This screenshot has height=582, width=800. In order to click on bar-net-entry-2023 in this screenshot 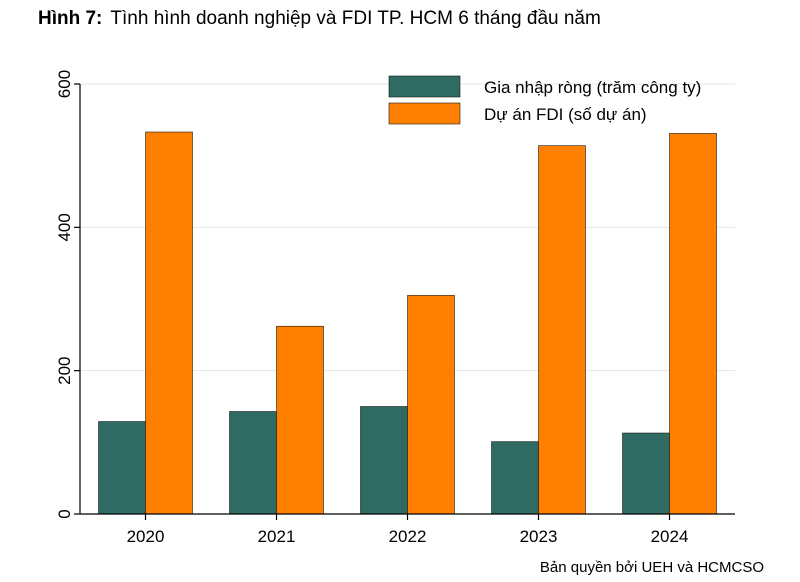, I will do `click(515, 478)`.